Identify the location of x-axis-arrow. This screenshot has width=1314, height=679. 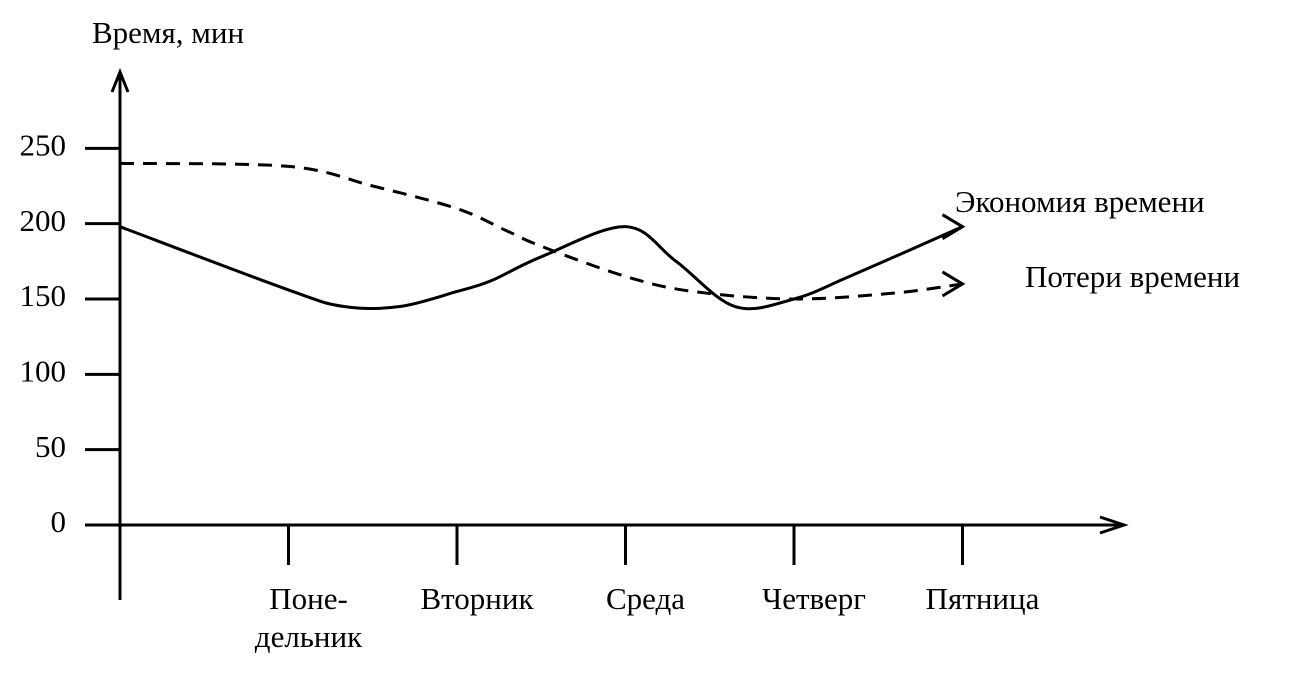
(1114, 525).